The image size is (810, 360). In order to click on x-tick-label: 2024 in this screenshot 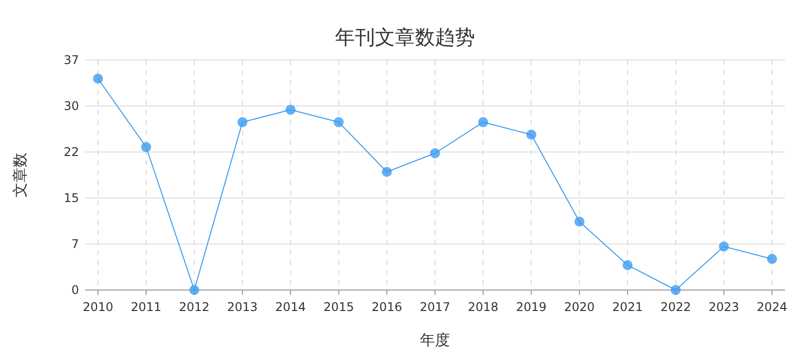, I will do `click(772, 307)`.